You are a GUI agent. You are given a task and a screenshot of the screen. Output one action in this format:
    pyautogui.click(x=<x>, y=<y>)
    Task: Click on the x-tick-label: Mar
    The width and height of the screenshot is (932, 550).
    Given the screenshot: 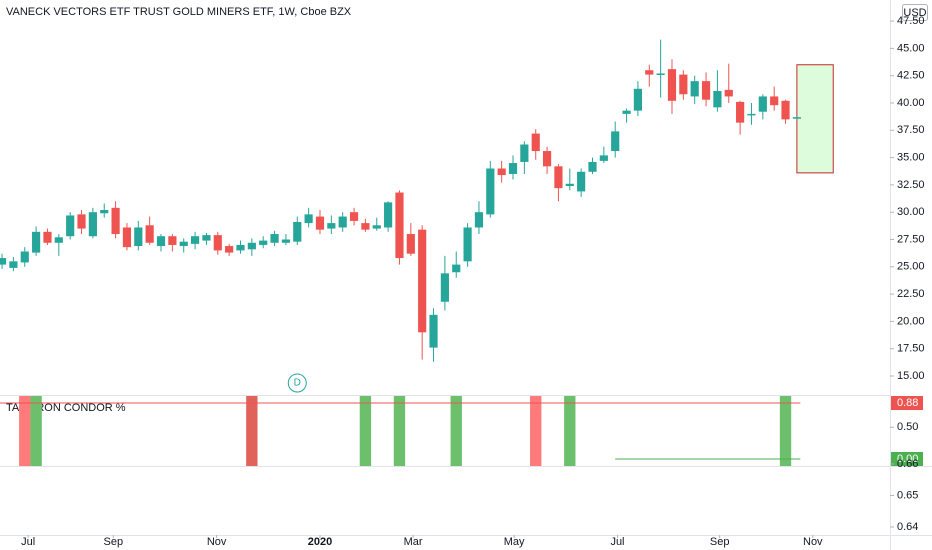 What is the action you would take?
    pyautogui.click(x=413, y=542)
    